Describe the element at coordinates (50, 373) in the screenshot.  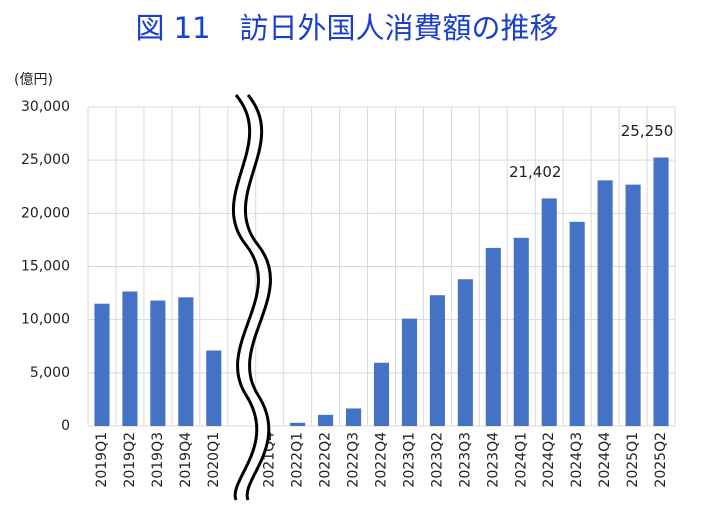
I see `y-tick-label: 5,000` at that location.